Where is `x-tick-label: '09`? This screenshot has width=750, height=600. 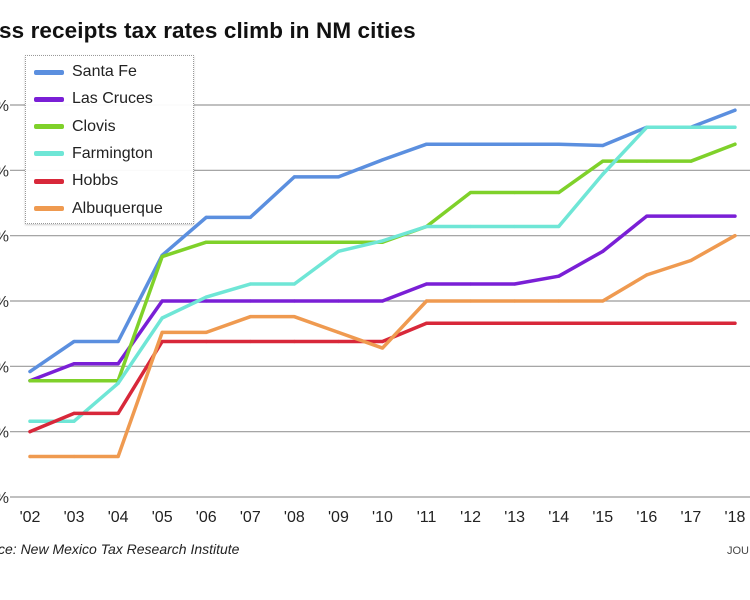 x-tick-label: '09 is located at coordinates (338, 517).